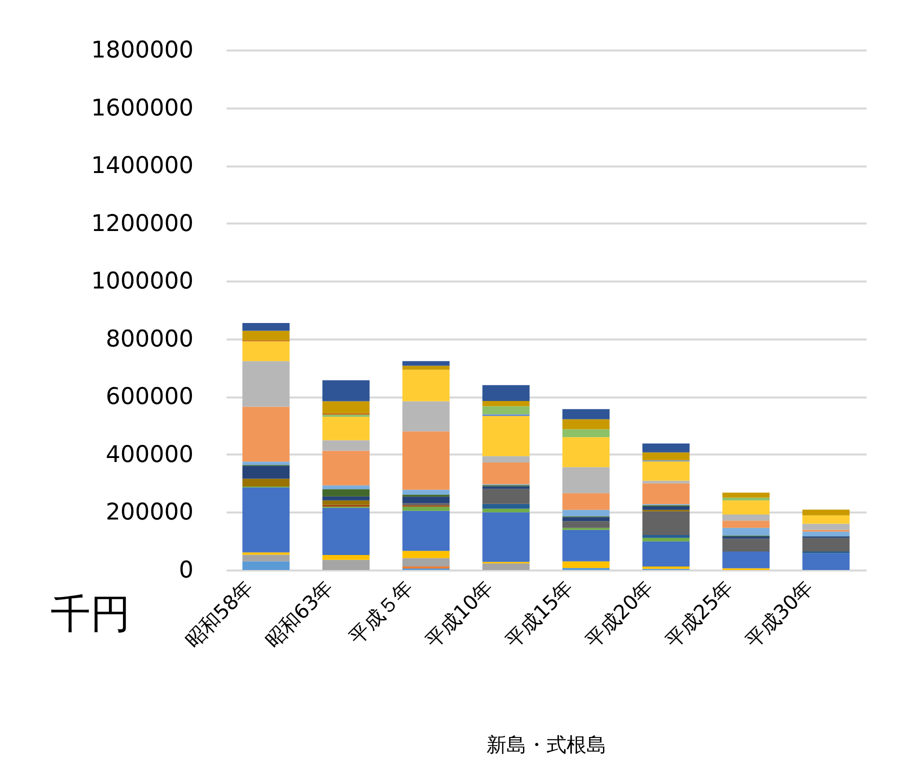 The image size is (911, 780). What do you see at coordinates (186, 571) in the screenshot?
I see `y-tick-label: 0` at bounding box center [186, 571].